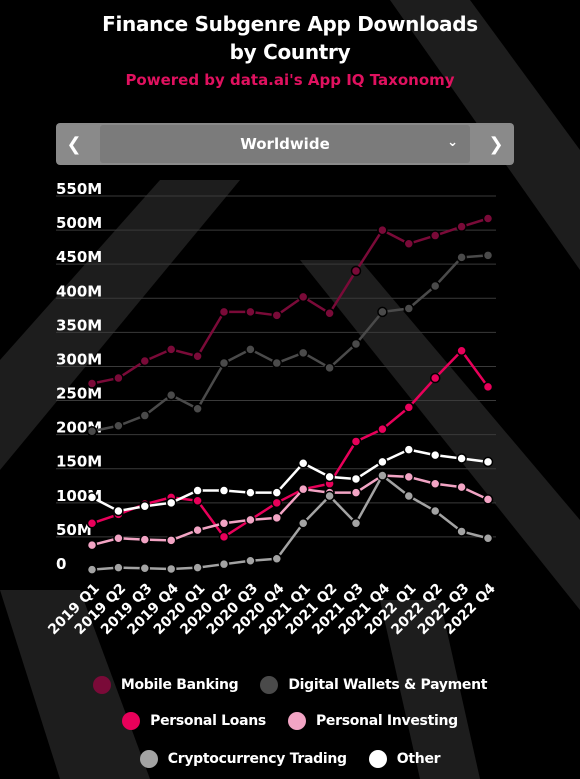 This screenshot has width=580, height=779. I want to click on chevron-right-icon: ❯, so click(496, 144).